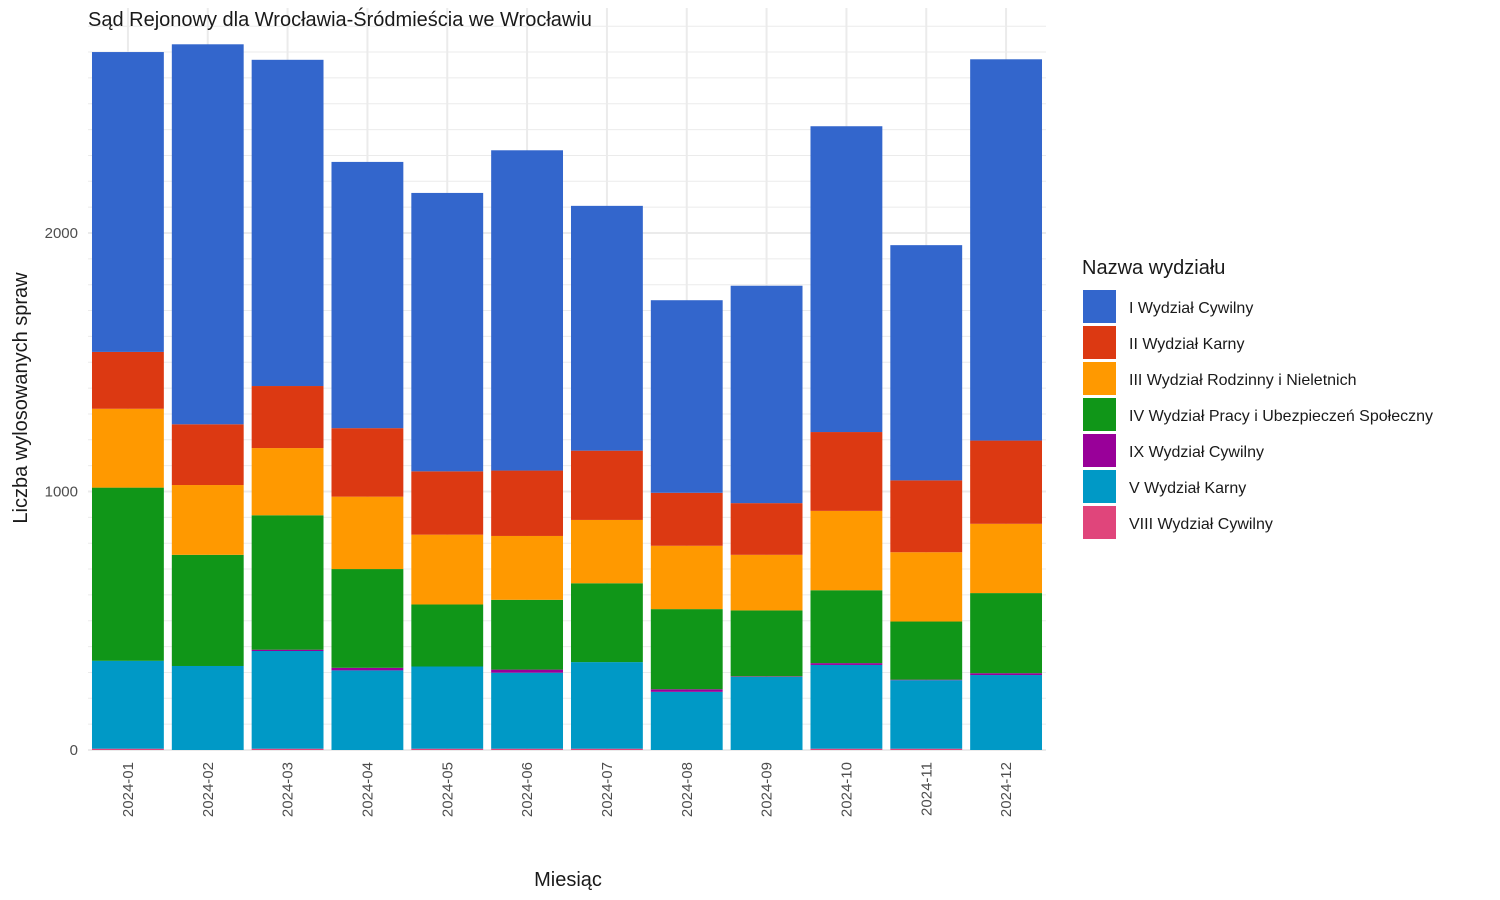  Describe the element at coordinates (527, 789) in the screenshot. I see `x-tick-label: 2024-06` at that location.